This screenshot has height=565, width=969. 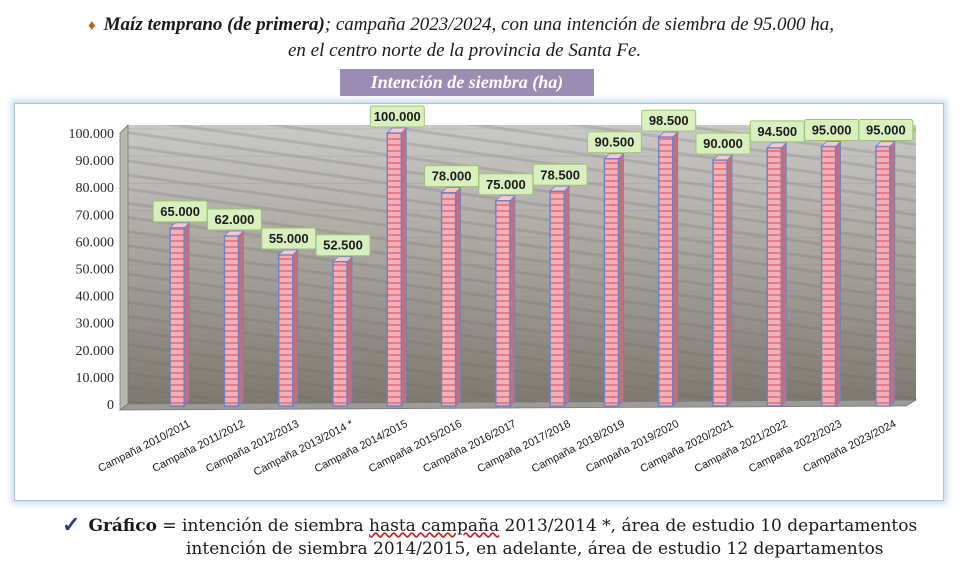 I want to click on data-label: 90.500, so click(x=614, y=142).